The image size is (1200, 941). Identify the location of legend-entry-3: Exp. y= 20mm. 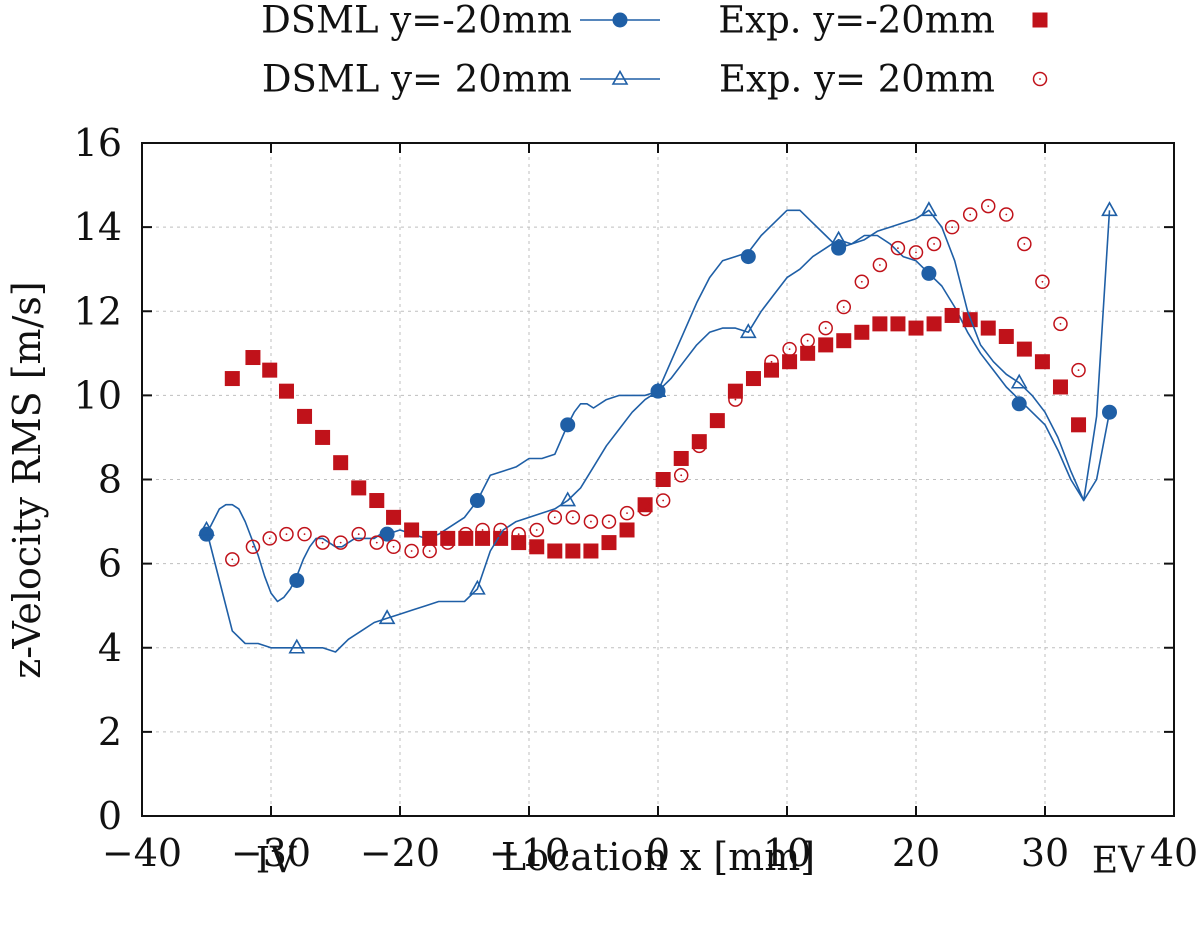
(883, 79).